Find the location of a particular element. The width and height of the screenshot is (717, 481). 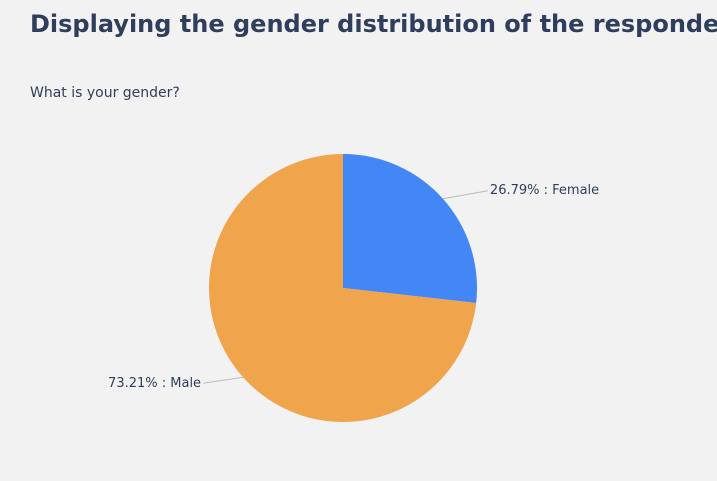

chart-subtitle: What is your gender? is located at coordinates (105, 93).